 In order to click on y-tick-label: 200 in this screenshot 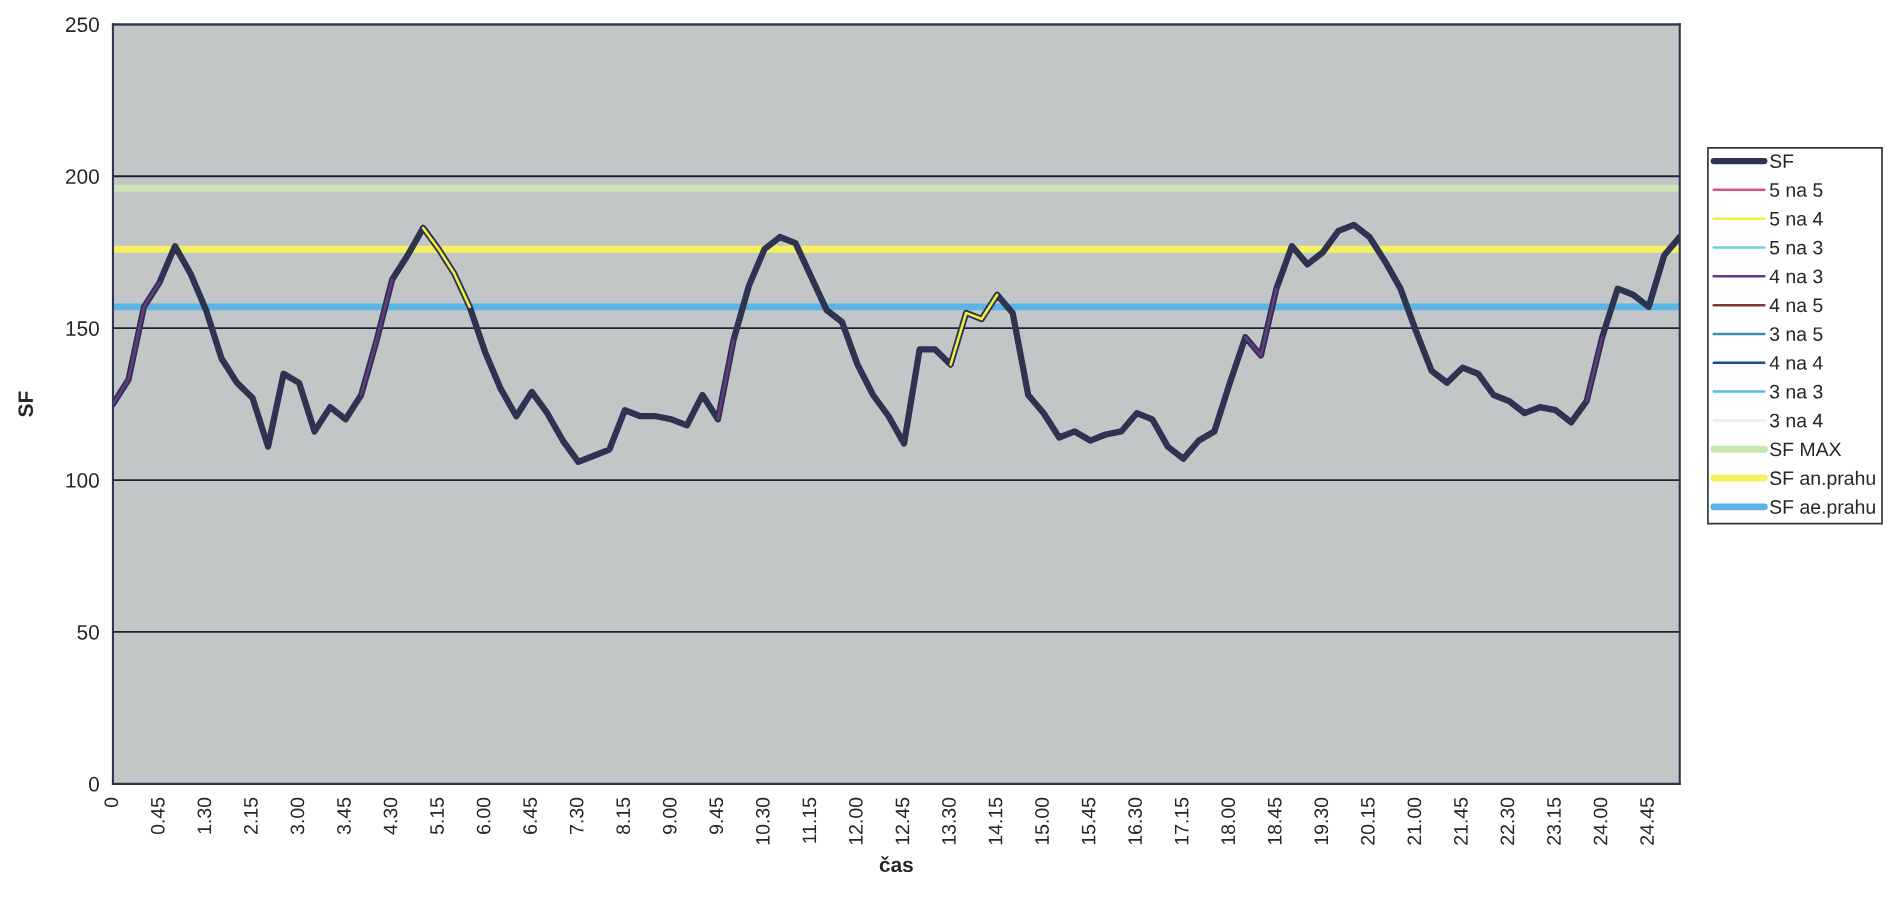, I will do `click(82, 176)`.